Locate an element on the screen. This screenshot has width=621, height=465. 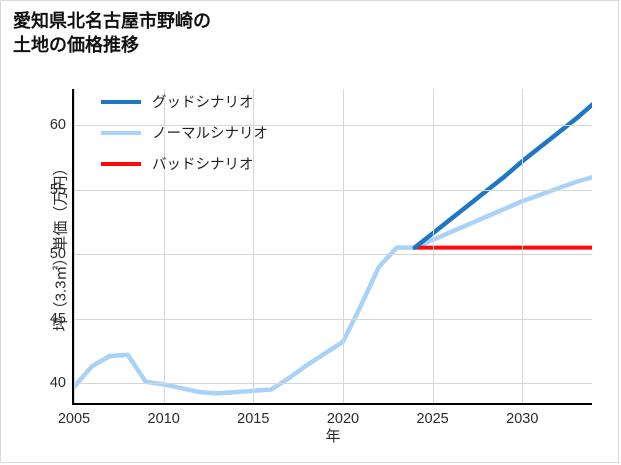
x-tick-label: 2015 is located at coordinates (253, 419).